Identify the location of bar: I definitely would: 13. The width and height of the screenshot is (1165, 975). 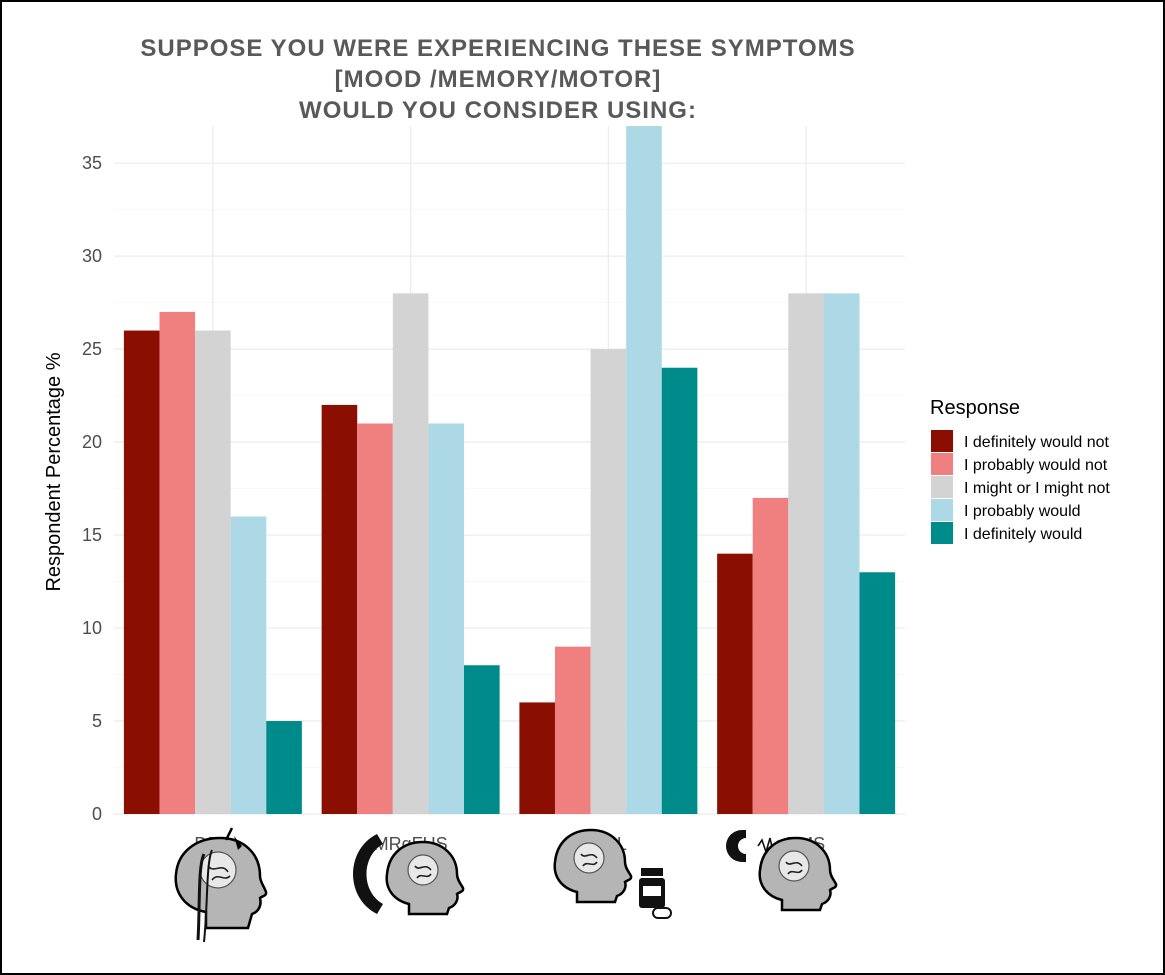
(877, 693).